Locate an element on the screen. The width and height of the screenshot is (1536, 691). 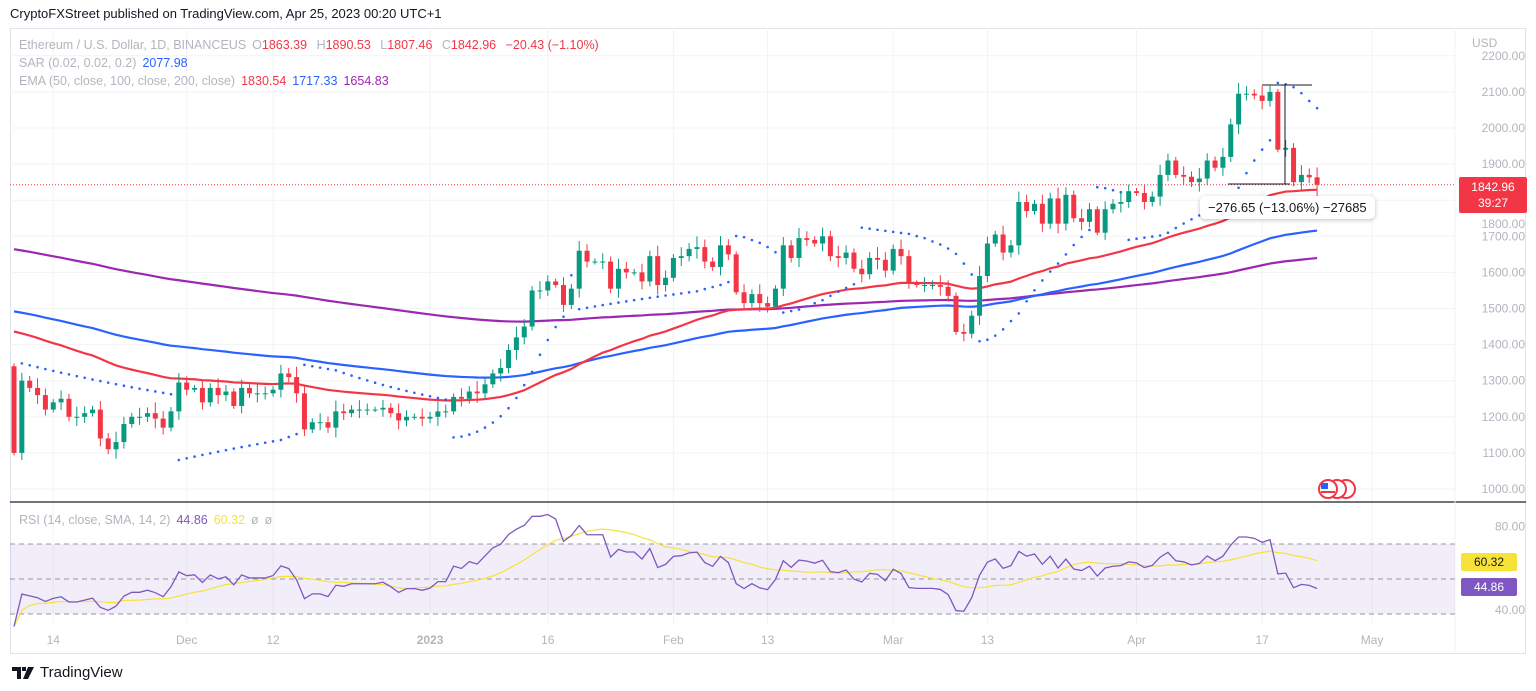
rsi-na-2: ø is located at coordinates (268, 520).